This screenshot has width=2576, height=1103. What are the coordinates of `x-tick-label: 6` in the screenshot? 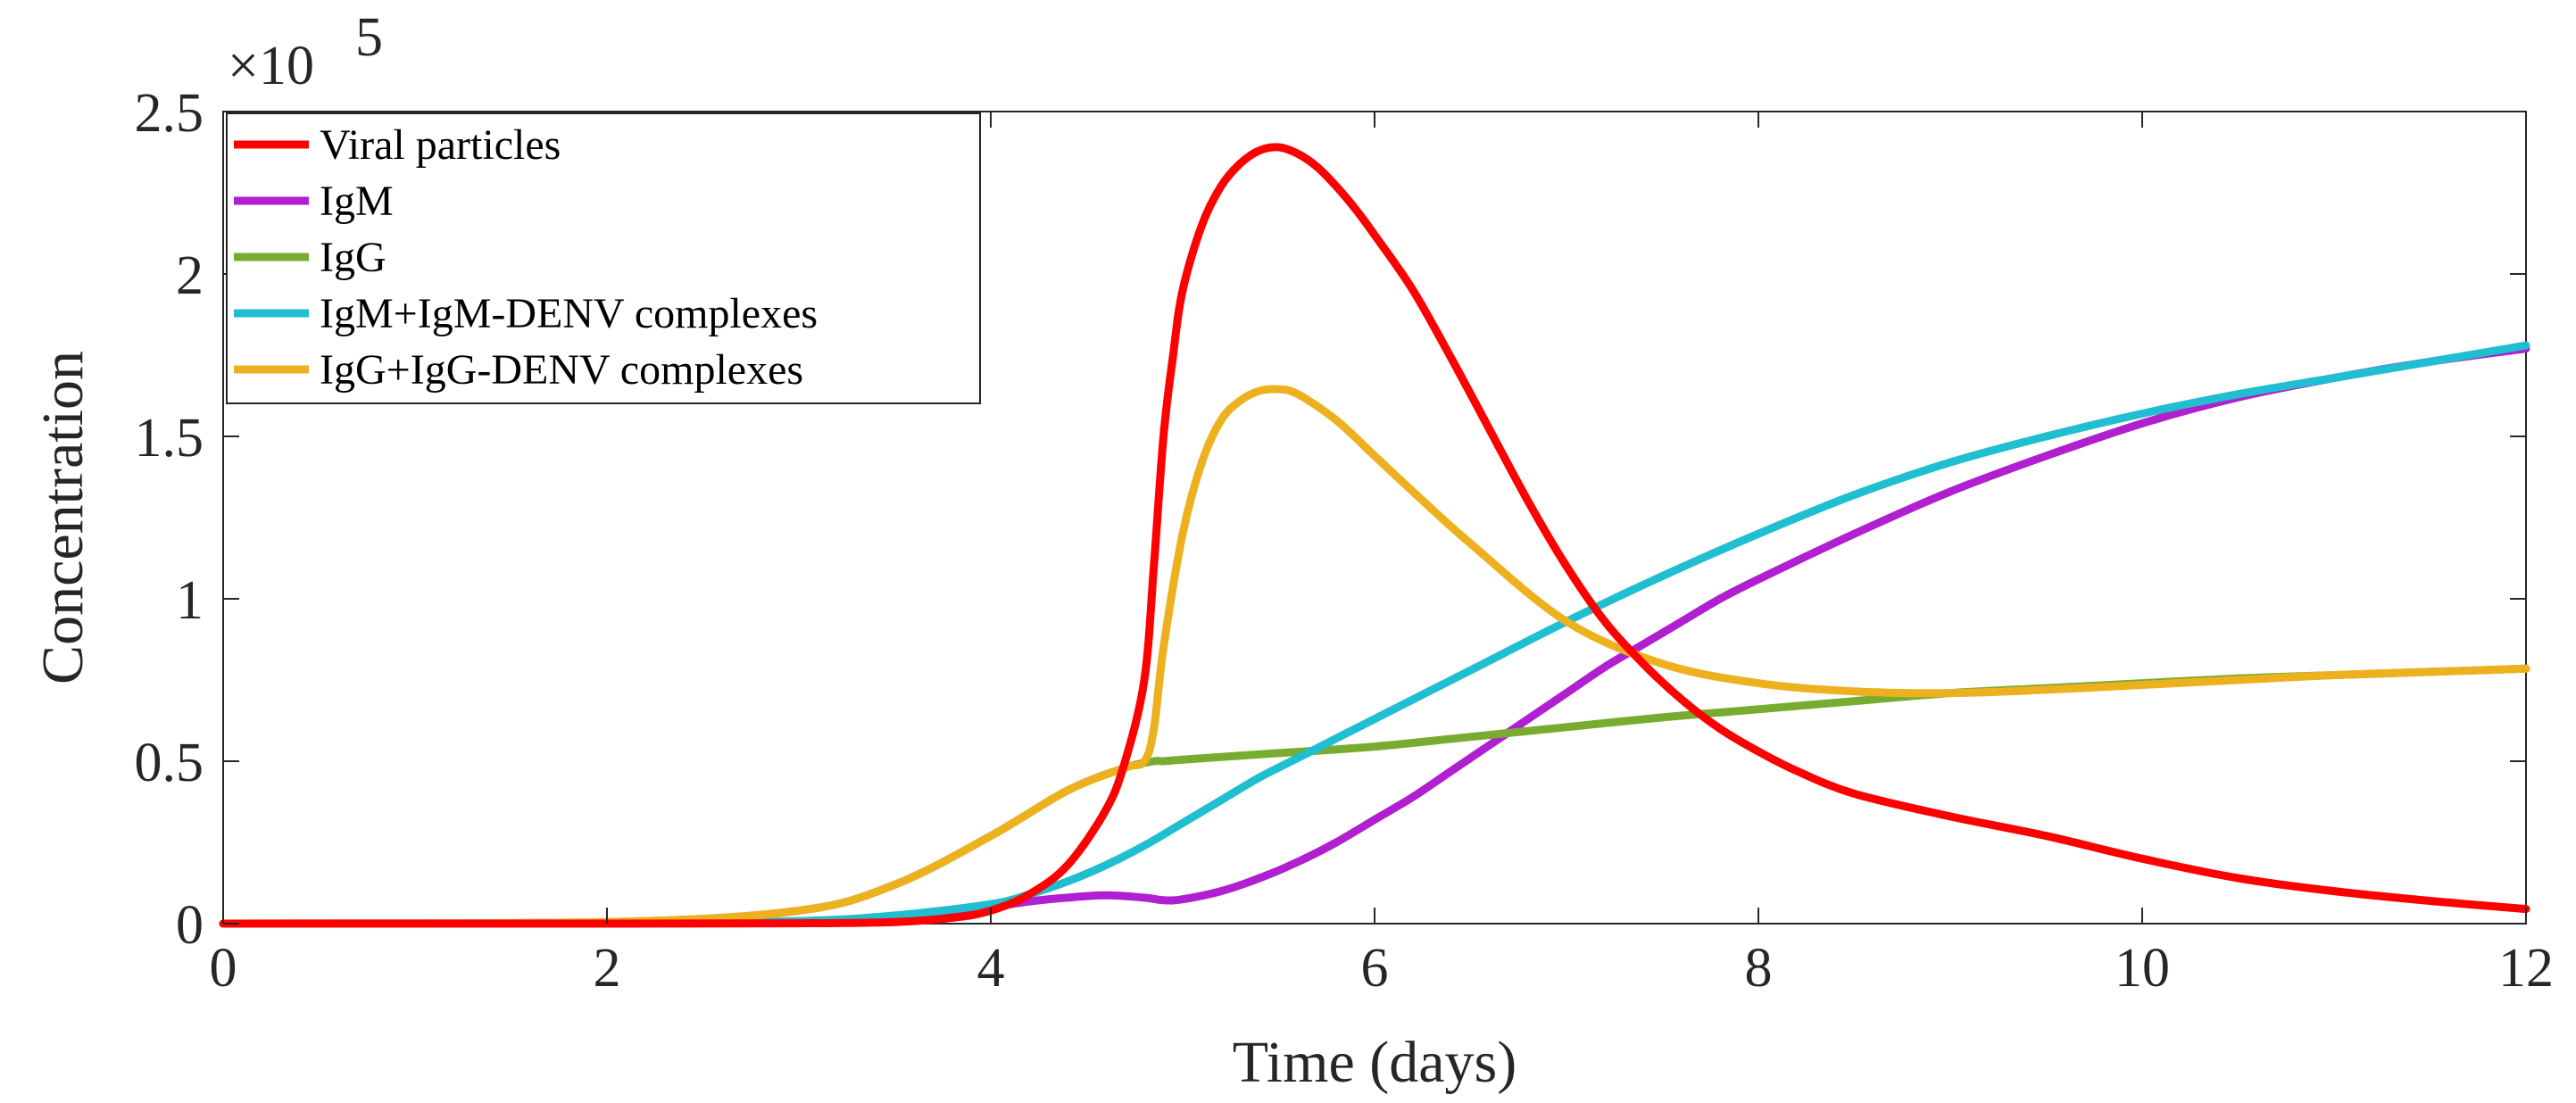 It's located at (1375, 968).